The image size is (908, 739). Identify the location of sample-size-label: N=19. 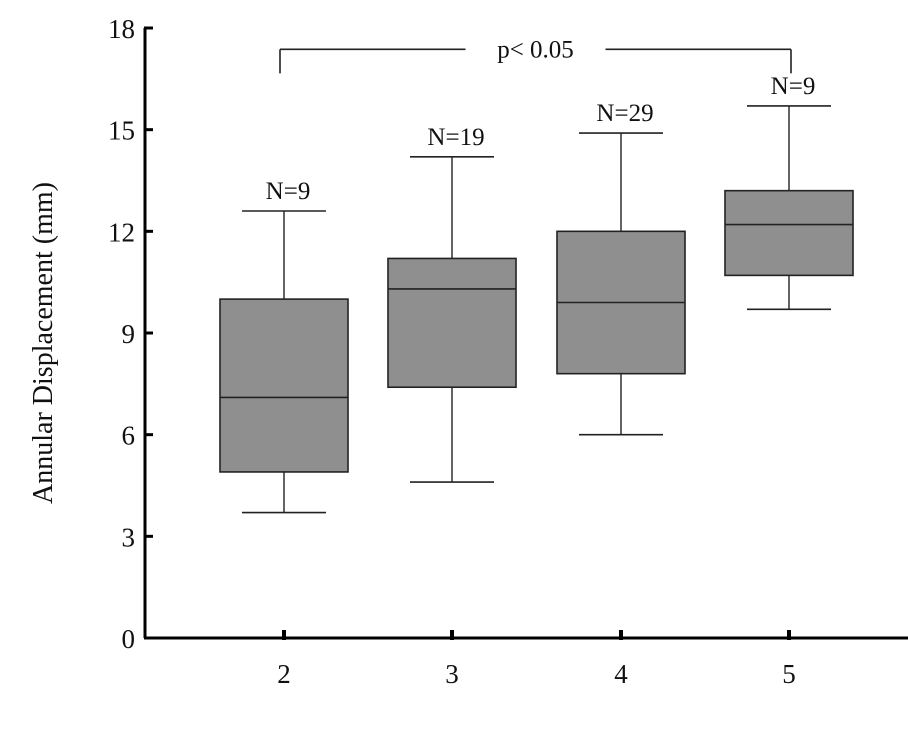
(455, 137).